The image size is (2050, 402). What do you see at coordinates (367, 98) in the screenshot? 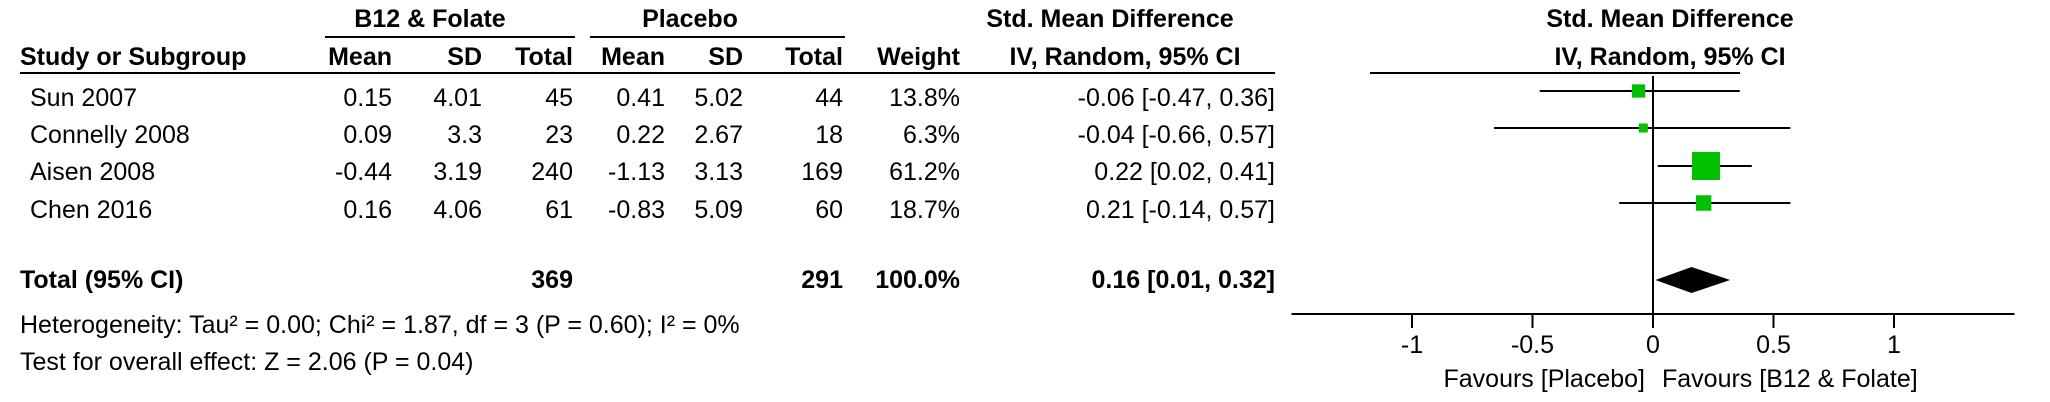
I see `mean1-value: 0.15` at bounding box center [367, 98].